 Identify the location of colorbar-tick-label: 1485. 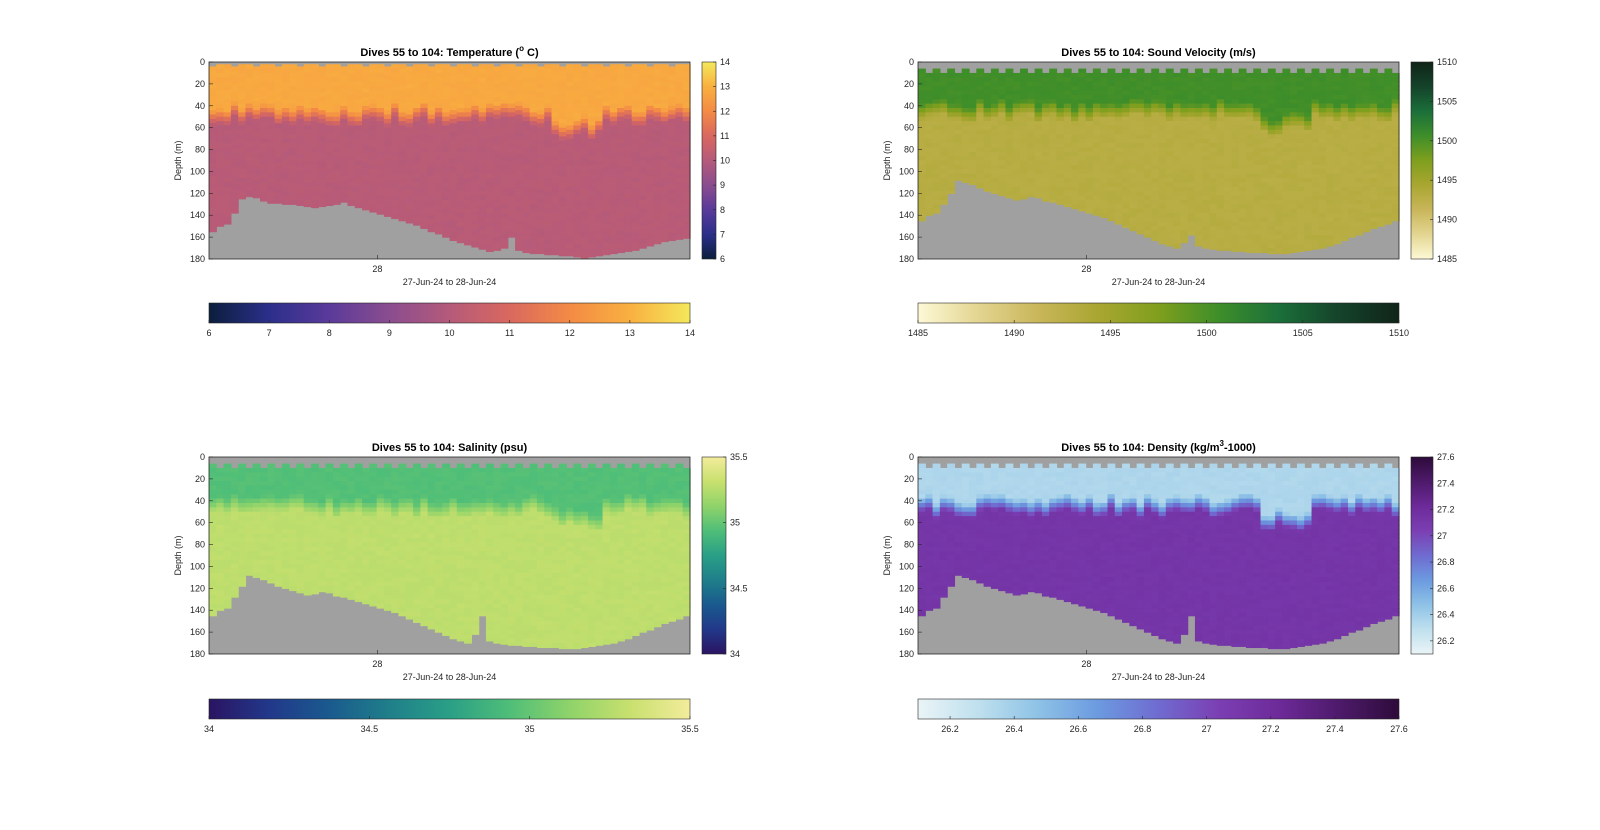
(1447, 259).